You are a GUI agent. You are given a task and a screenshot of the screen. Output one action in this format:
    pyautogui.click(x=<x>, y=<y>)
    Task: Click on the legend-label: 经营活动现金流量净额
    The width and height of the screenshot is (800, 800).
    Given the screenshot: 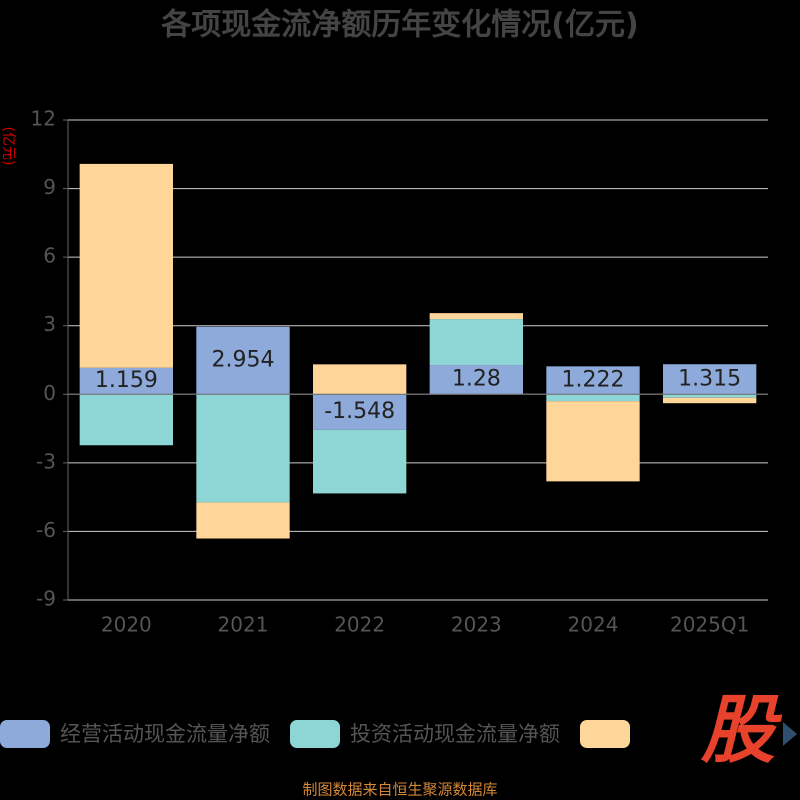 What is the action you would take?
    pyautogui.click(x=165, y=734)
    